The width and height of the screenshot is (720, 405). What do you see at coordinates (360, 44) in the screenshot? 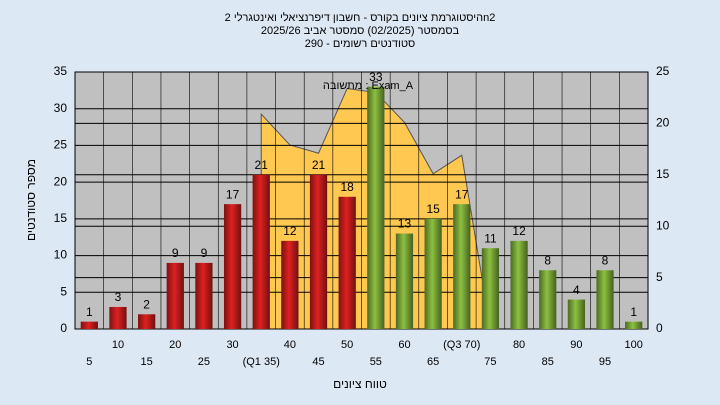
I see `chart-subtitle: סטודנטים רשומים - 290` at bounding box center [360, 44].